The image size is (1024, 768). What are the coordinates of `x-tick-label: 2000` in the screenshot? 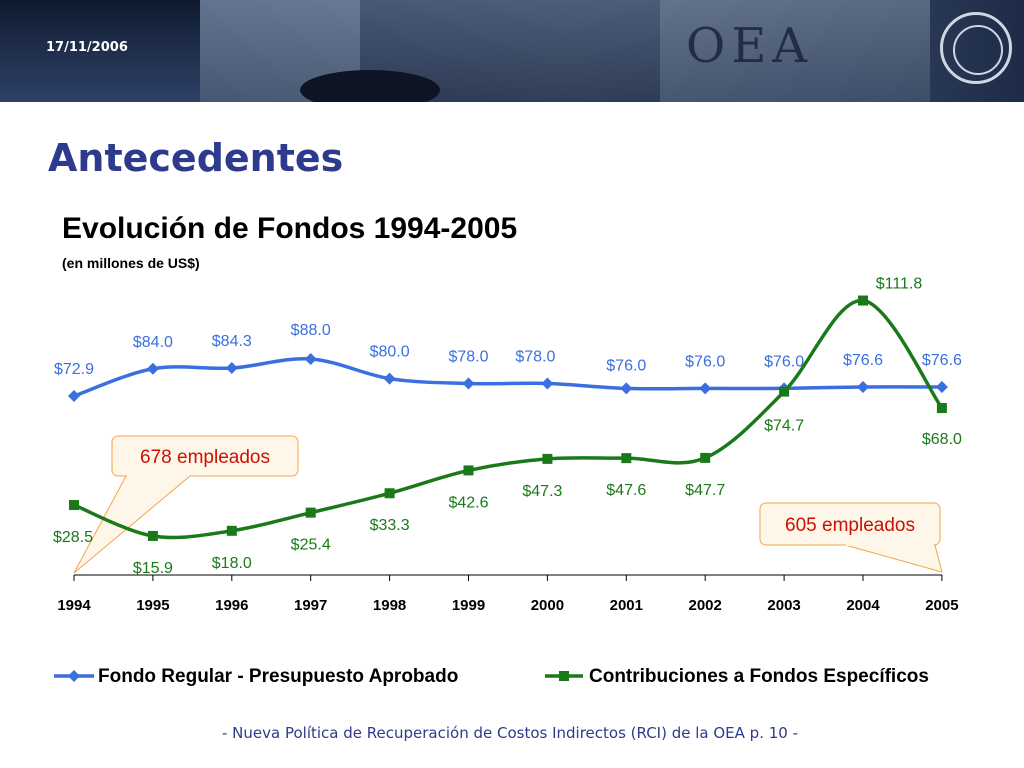 It's located at (547, 605).